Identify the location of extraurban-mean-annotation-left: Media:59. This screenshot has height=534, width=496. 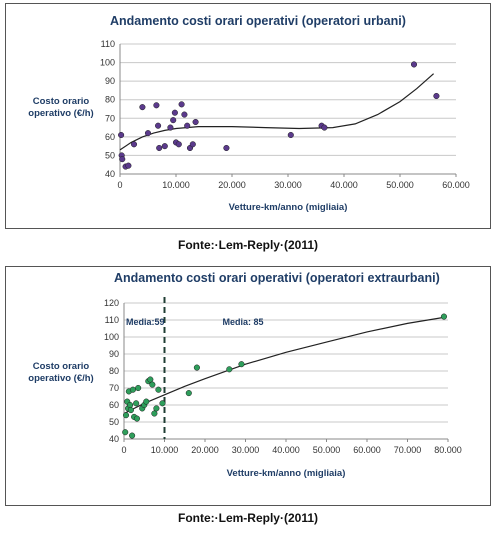
(145, 322).